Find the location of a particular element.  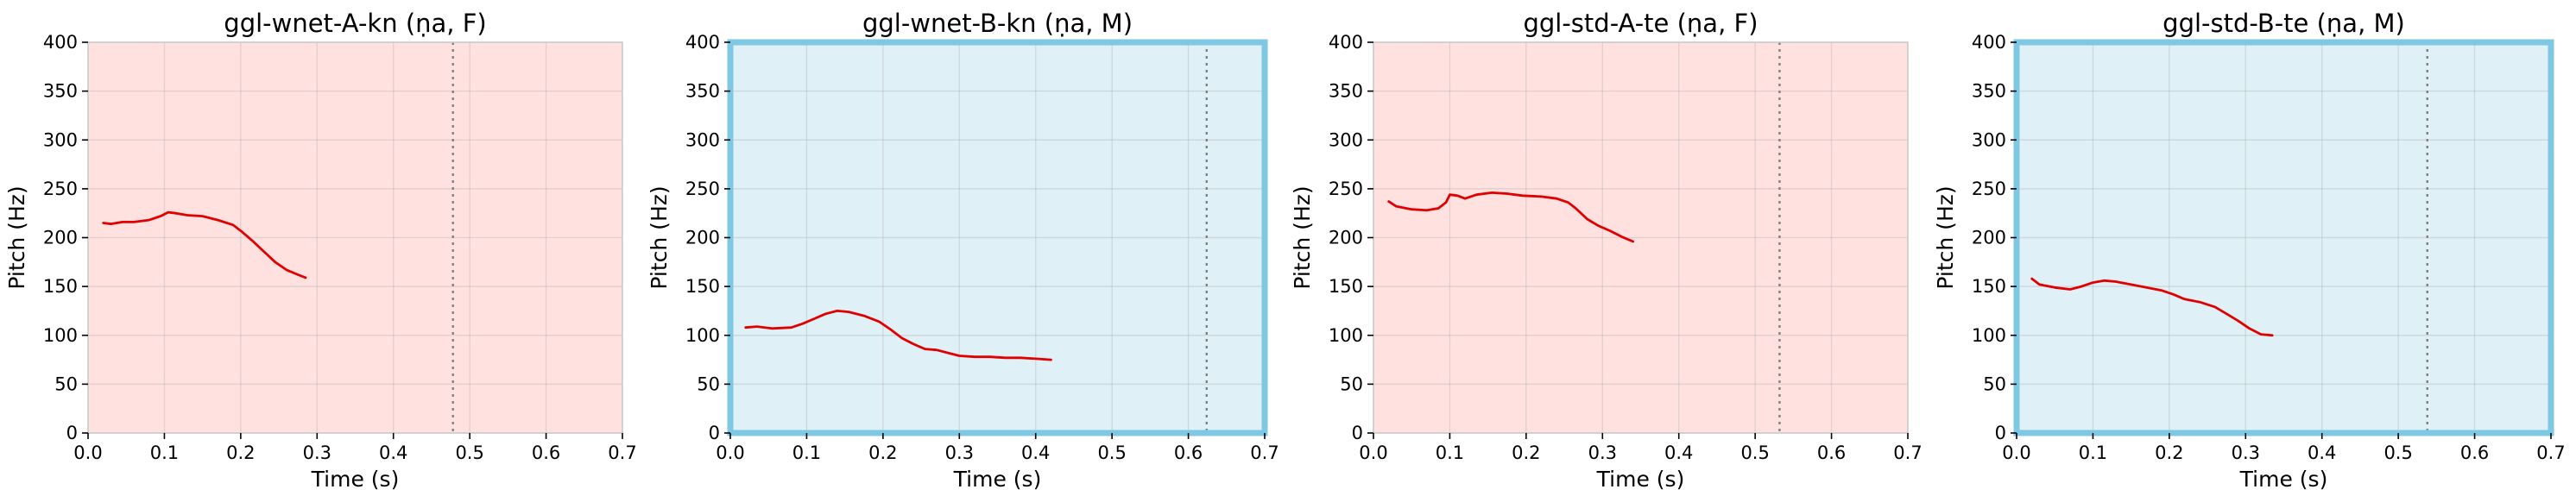

chart-title: ggl-std-A-te (ṇa, F) is located at coordinates (1640, 23).